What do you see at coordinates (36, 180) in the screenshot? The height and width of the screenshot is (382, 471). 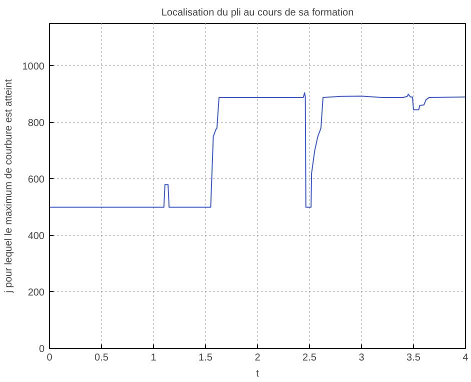 I see `y-tick-label: 600` at bounding box center [36, 180].